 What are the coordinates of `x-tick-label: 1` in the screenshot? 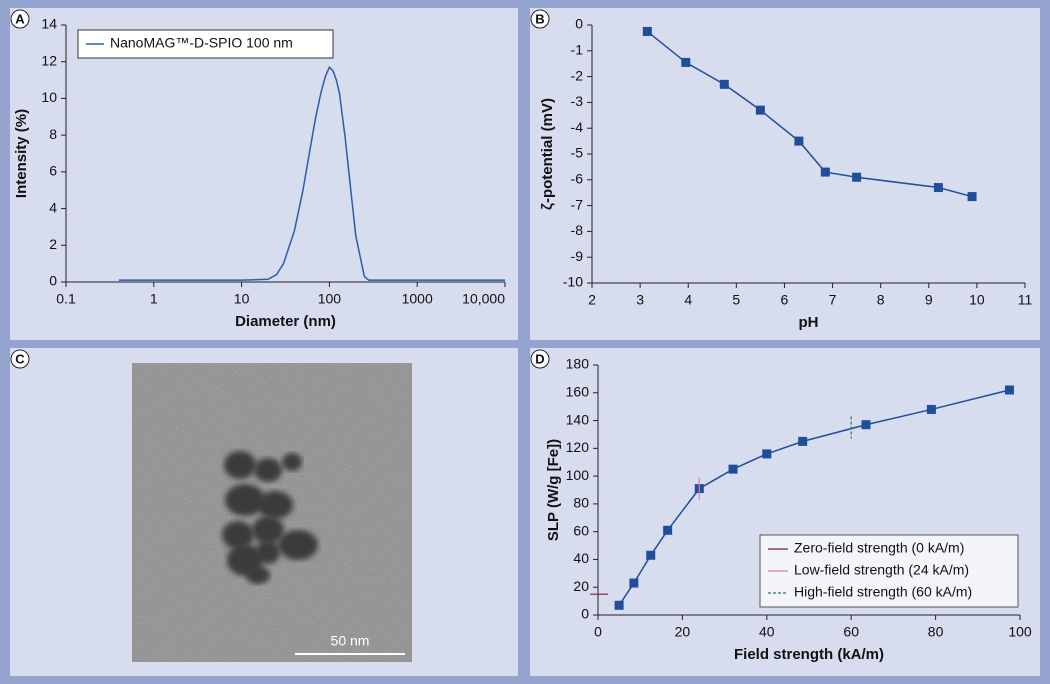 It's located at (154, 299).